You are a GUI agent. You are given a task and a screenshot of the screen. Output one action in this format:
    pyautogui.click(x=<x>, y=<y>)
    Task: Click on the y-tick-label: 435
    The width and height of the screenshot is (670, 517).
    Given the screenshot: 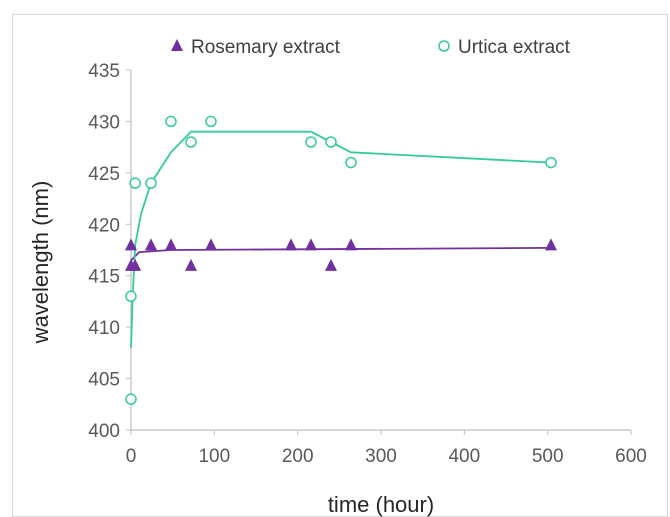 What is the action you would take?
    pyautogui.click(x=104, y=71)
    